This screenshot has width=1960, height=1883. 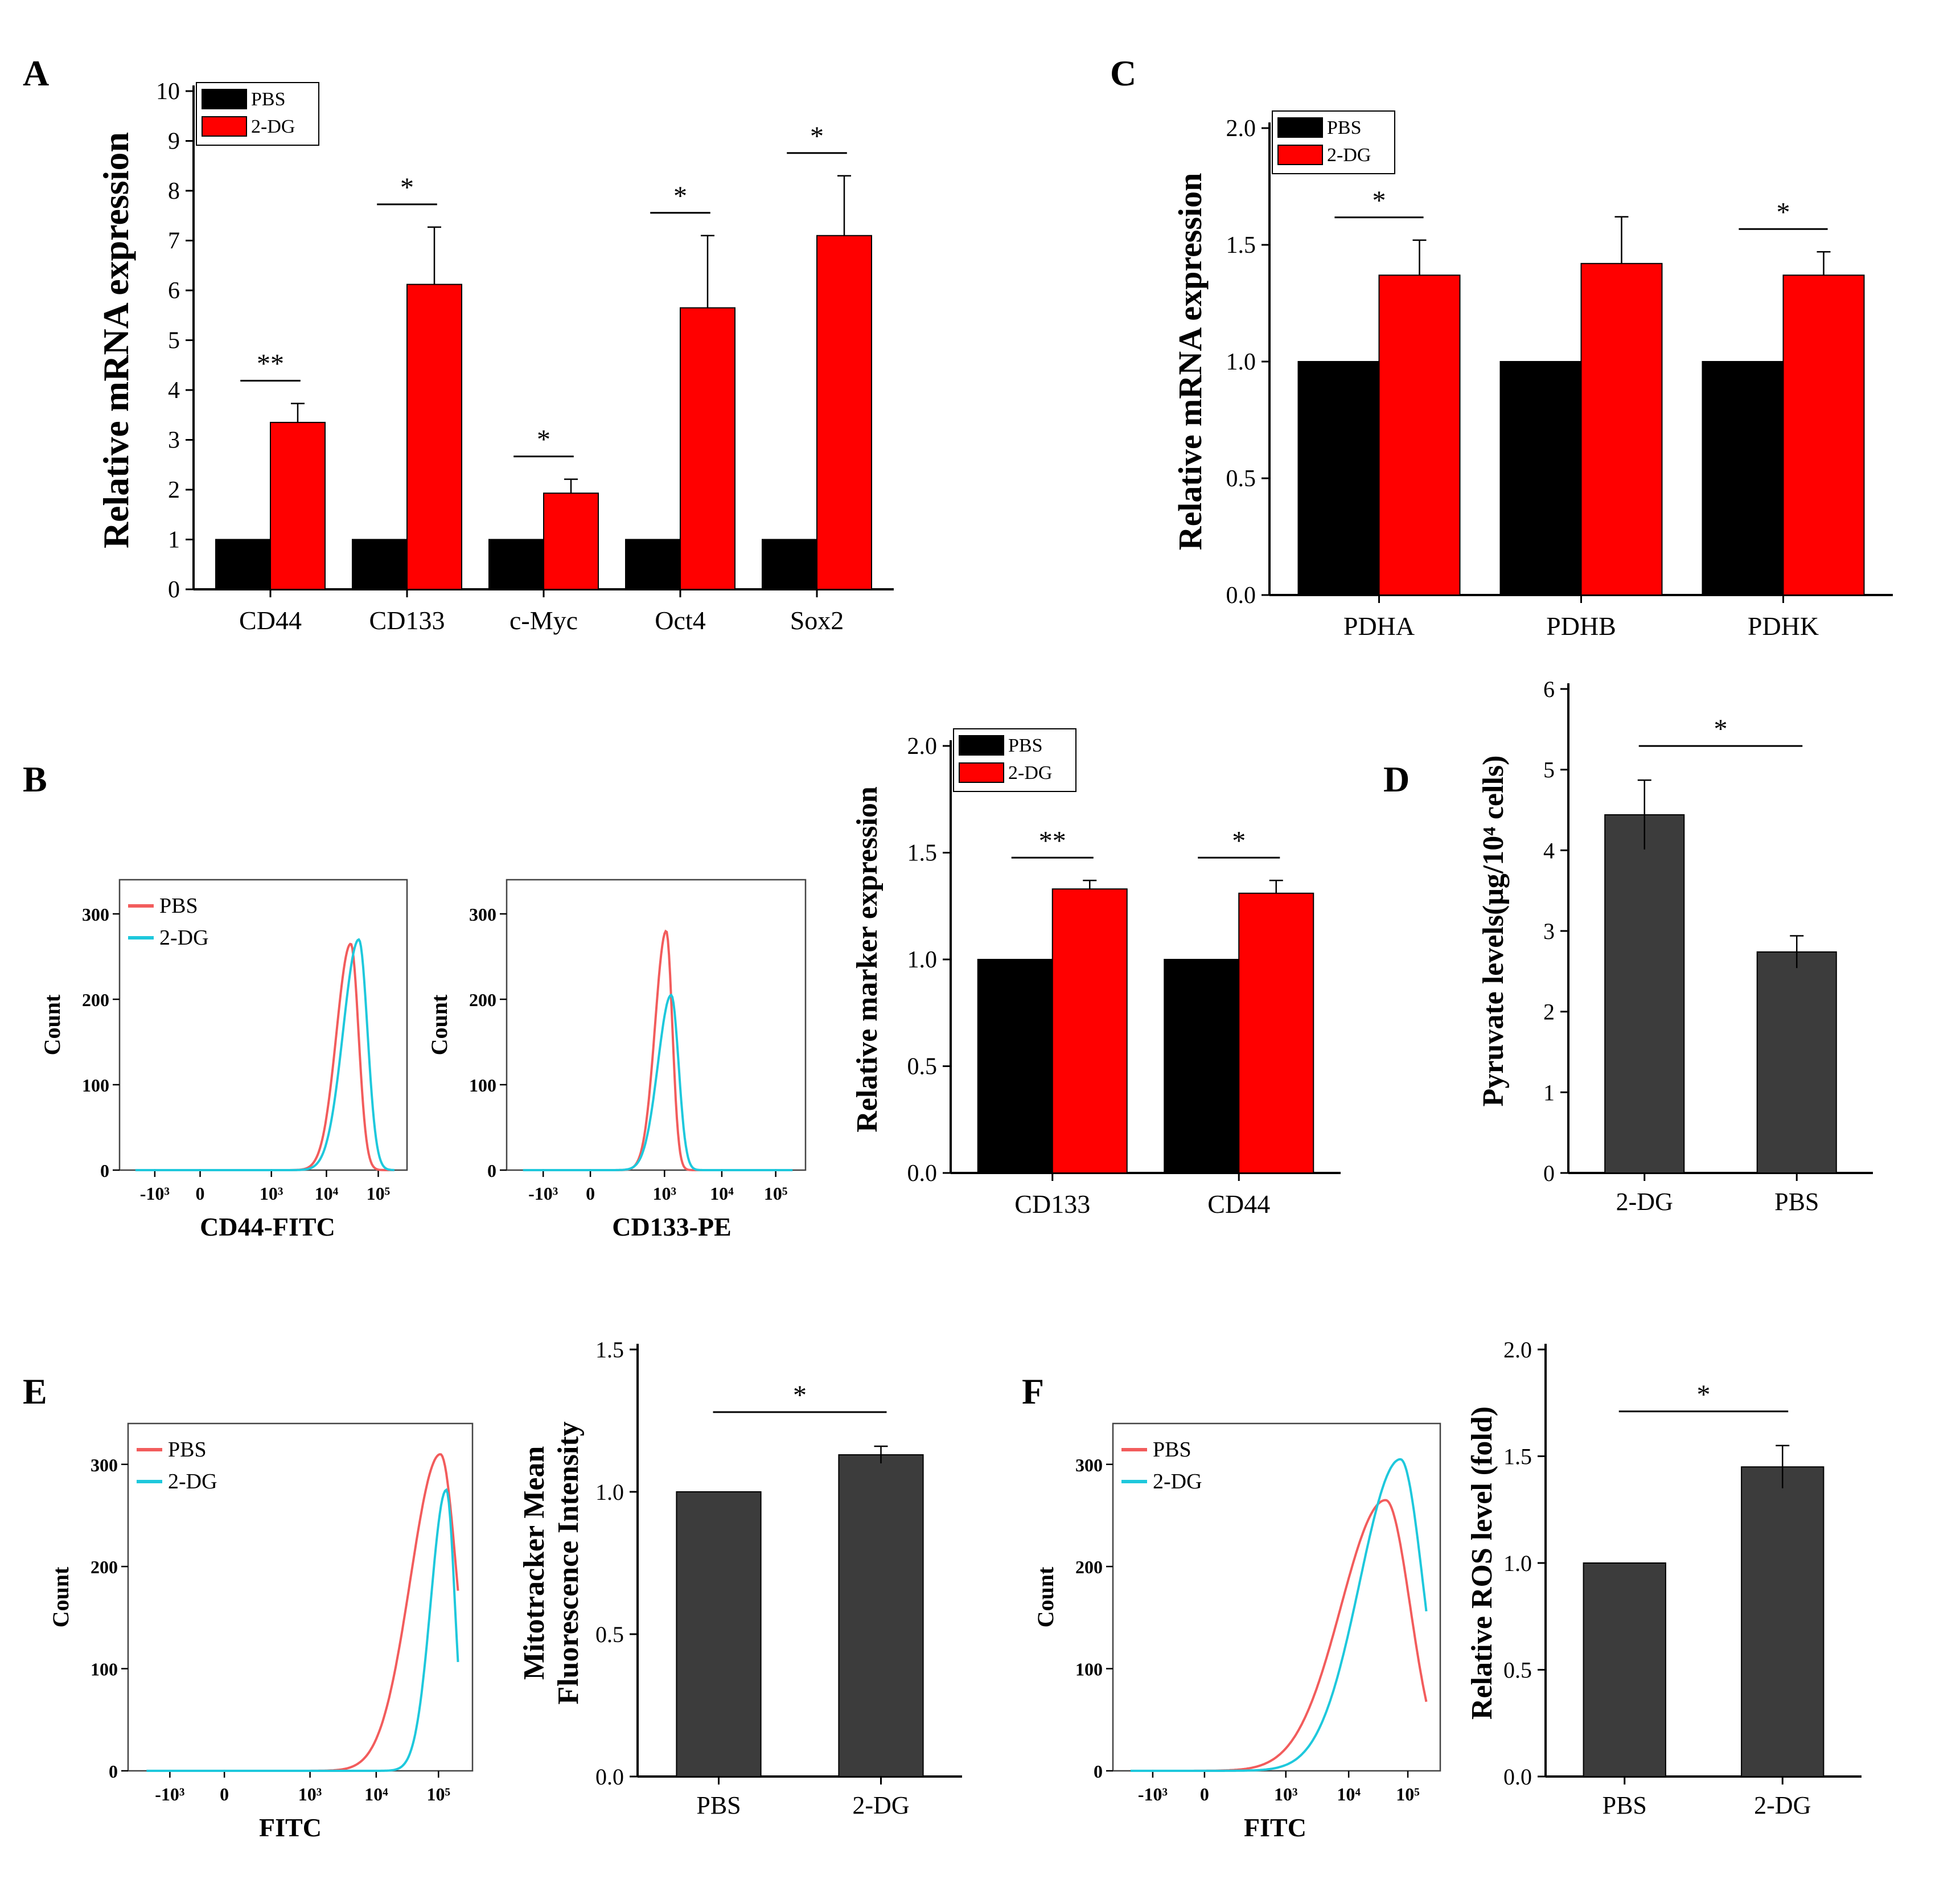 I want to click on bar-2dg-pdhb, so click(x=1621, y=429).